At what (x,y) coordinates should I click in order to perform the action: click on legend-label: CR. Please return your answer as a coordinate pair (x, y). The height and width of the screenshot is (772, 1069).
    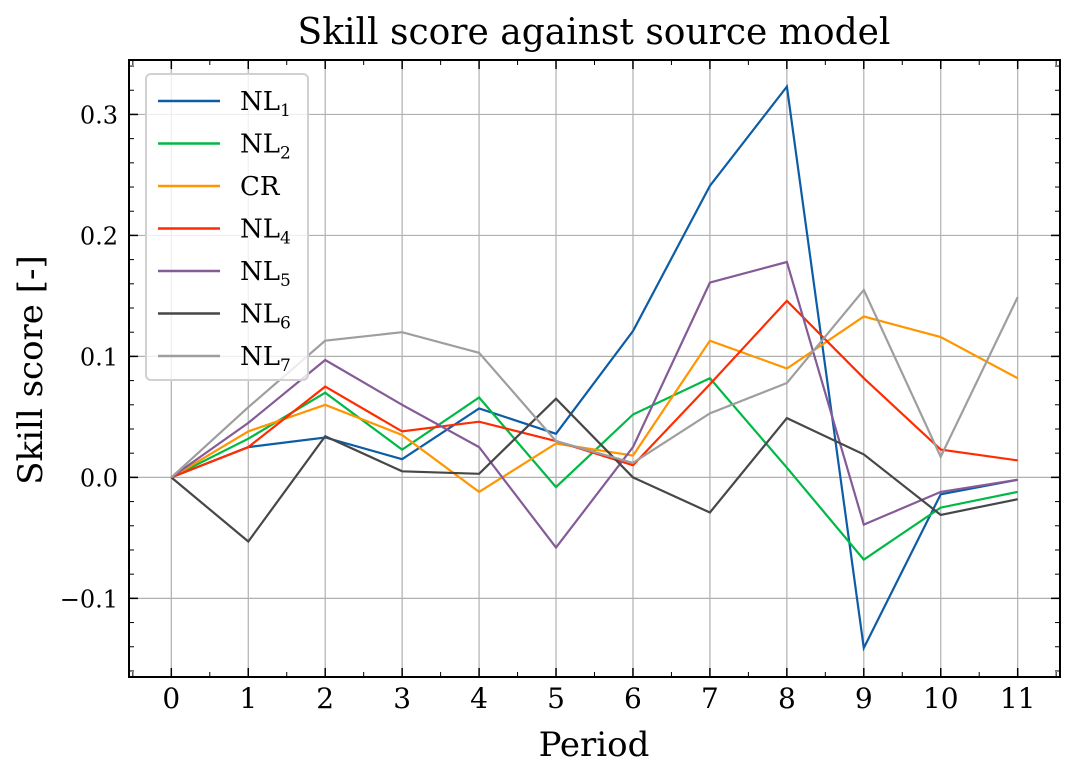
    Looking at the image, I should click on (260, 187).